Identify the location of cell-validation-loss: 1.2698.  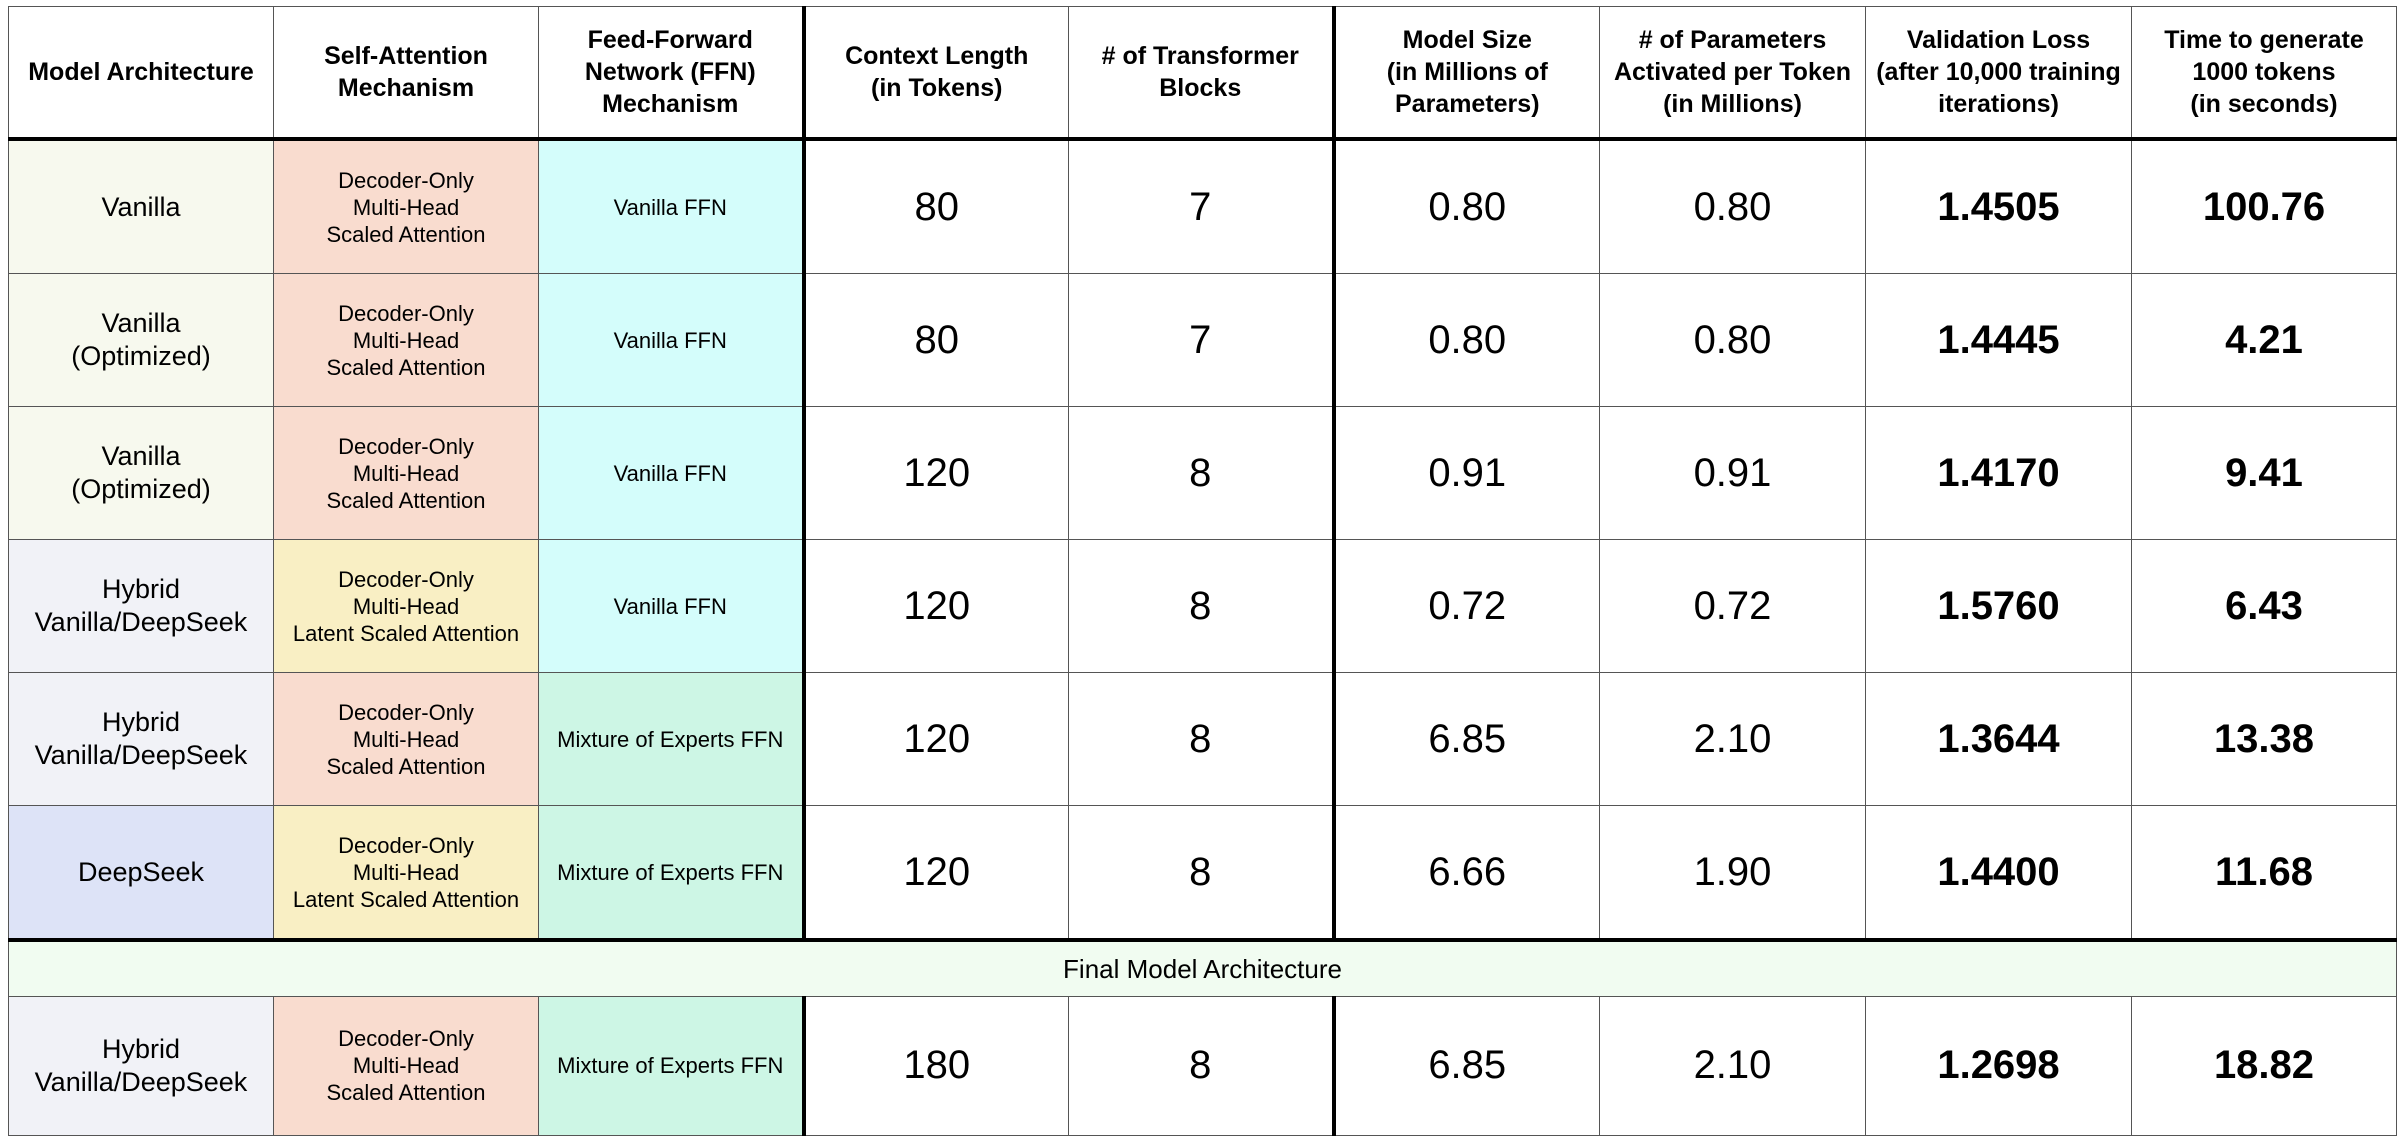
(1998, 1066).